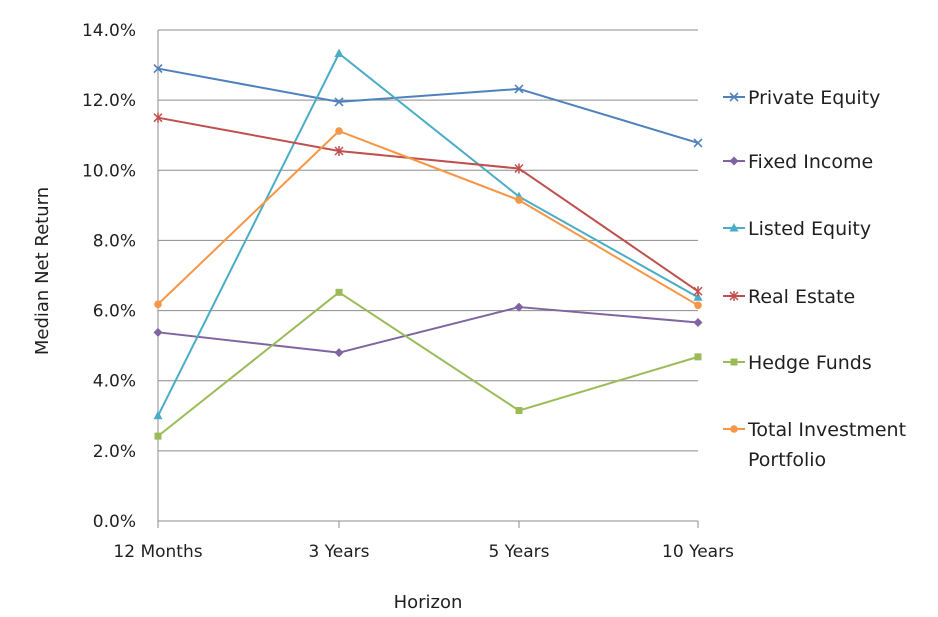  What do you see at coordinates (338, 552) in the screenshot?
I see `x-tick-label: 3 Years` at bounding box center [338, 552].